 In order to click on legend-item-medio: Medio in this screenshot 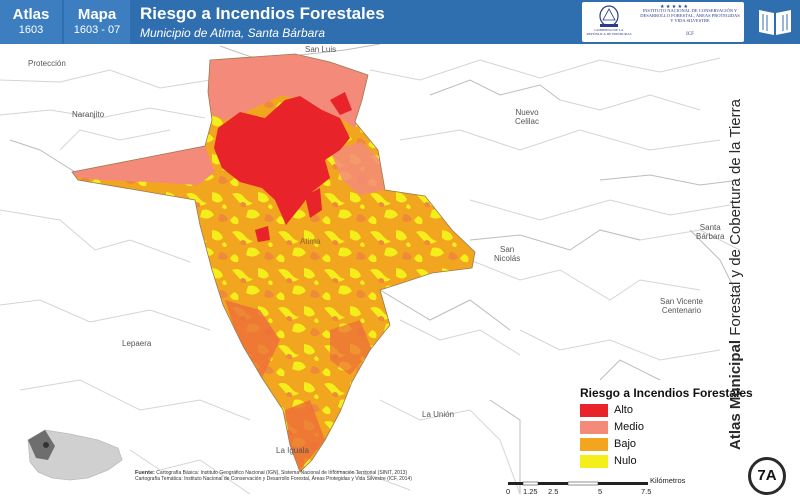, I will do `click(666, 427)`.